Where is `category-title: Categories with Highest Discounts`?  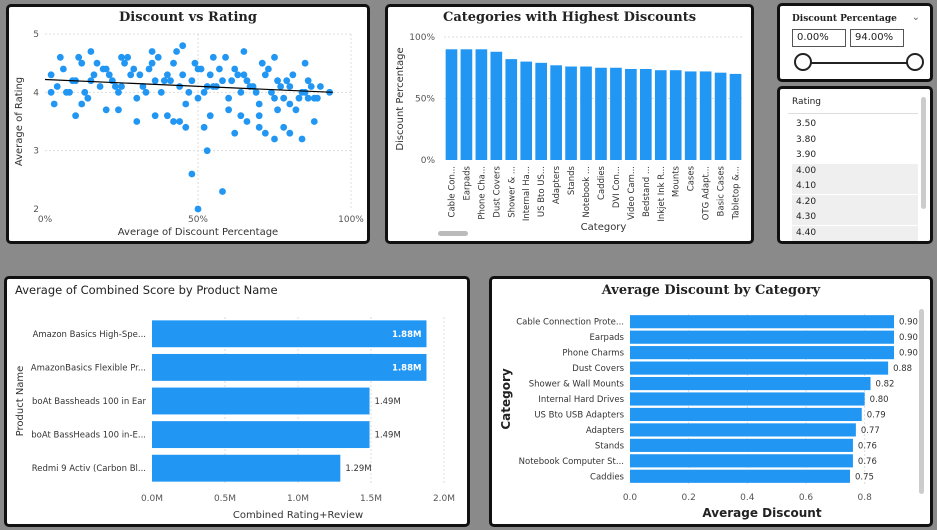
category-title: Categories with Highest Discounts is located at coordinates (569, 17).